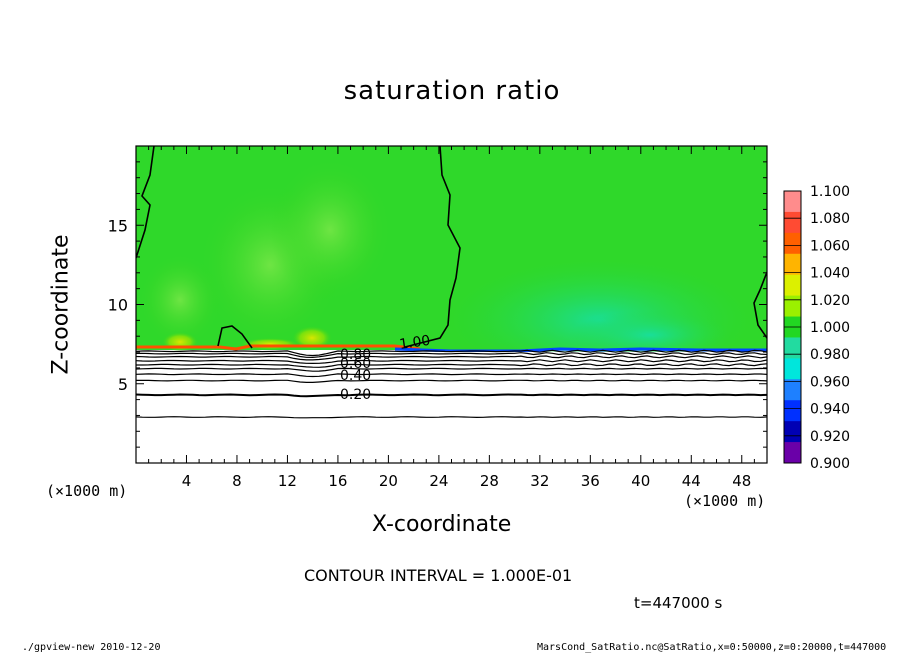  Describe the element at coordinates (691, 481) in the screenshot. I see `x-tick-label: 44` at that location.